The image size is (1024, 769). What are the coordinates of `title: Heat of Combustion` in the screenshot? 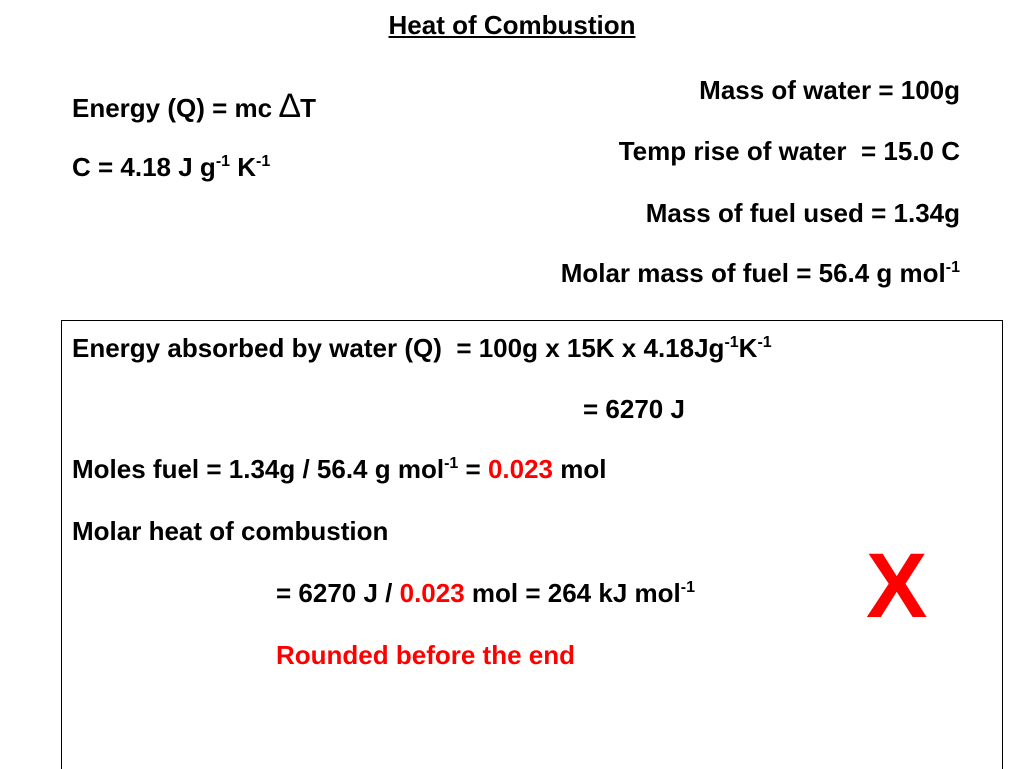 It's located at (512, 25).